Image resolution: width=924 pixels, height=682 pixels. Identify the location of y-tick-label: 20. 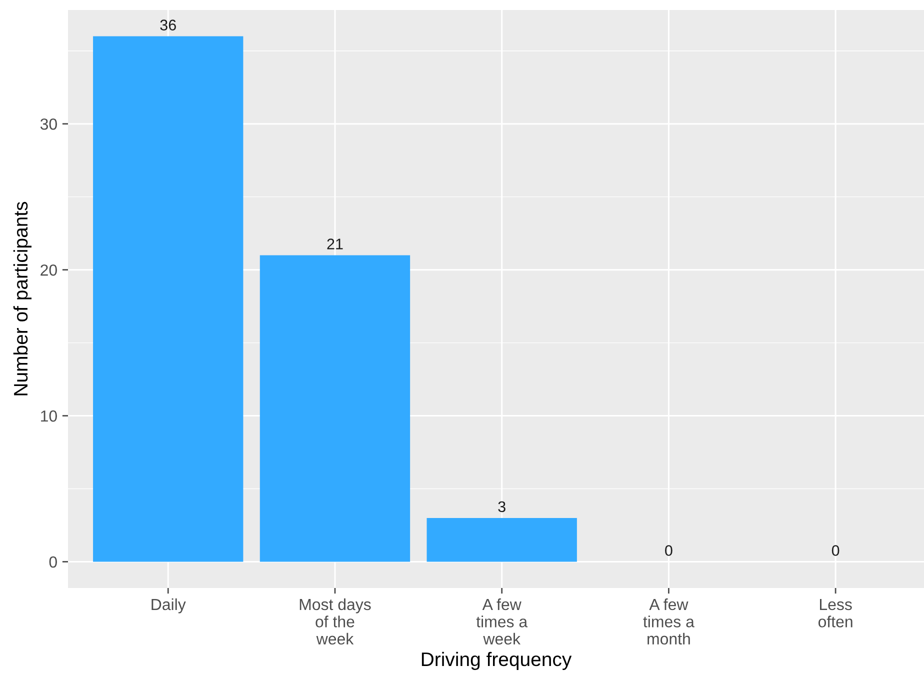
(48, 270).